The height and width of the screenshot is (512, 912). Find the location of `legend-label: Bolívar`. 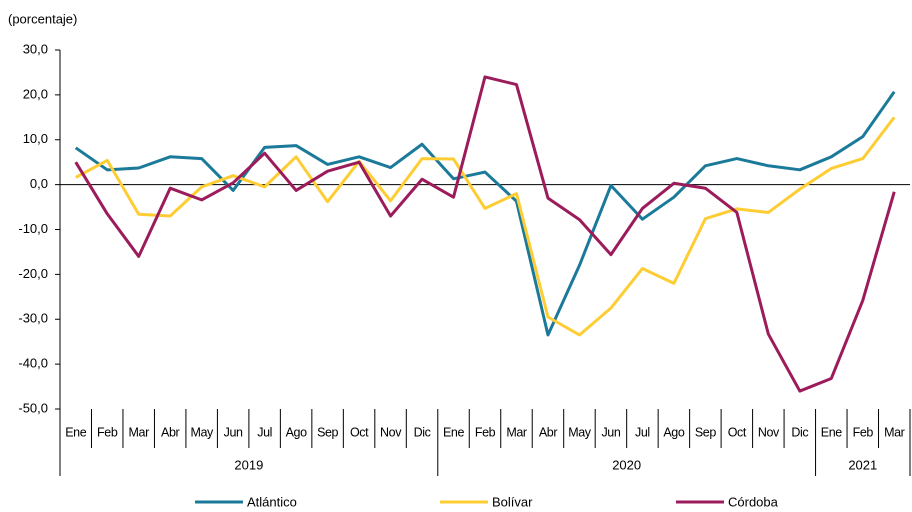

legend-label: Bolívar is located at coordinates (512, 501).